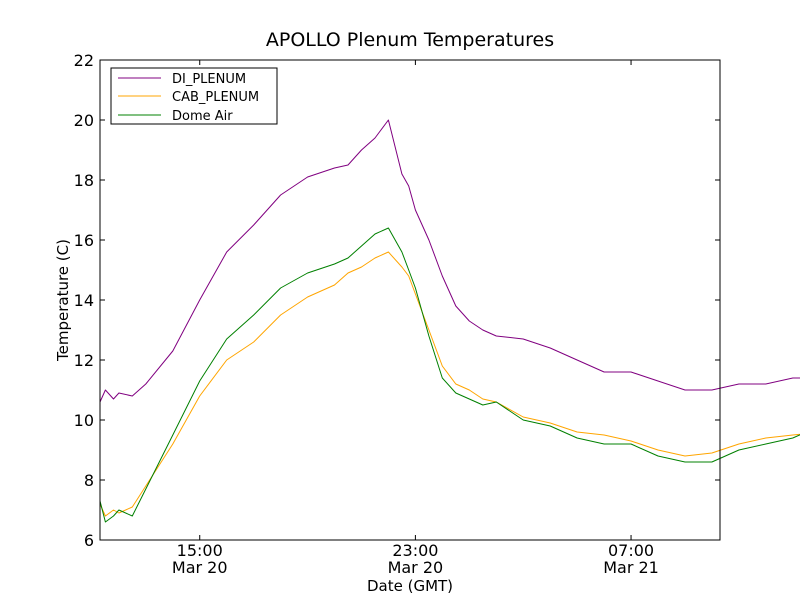 The height and width of the screenshot is (600, 800). Describe the element at coordinates (209, 79) in the screenshot. I see `legend-label-di-plenum: DI_PLENUM` at that location.